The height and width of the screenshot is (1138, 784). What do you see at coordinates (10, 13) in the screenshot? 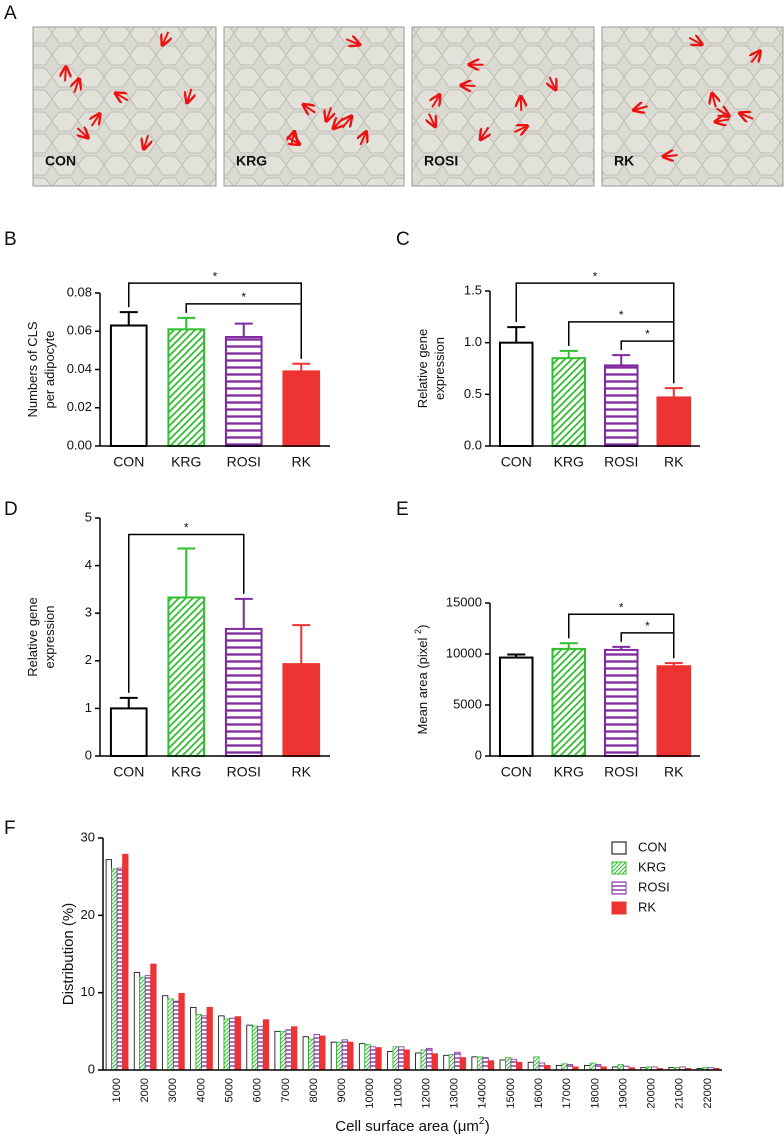
I see `panel-letter: A` at bounding box center [10, 13].